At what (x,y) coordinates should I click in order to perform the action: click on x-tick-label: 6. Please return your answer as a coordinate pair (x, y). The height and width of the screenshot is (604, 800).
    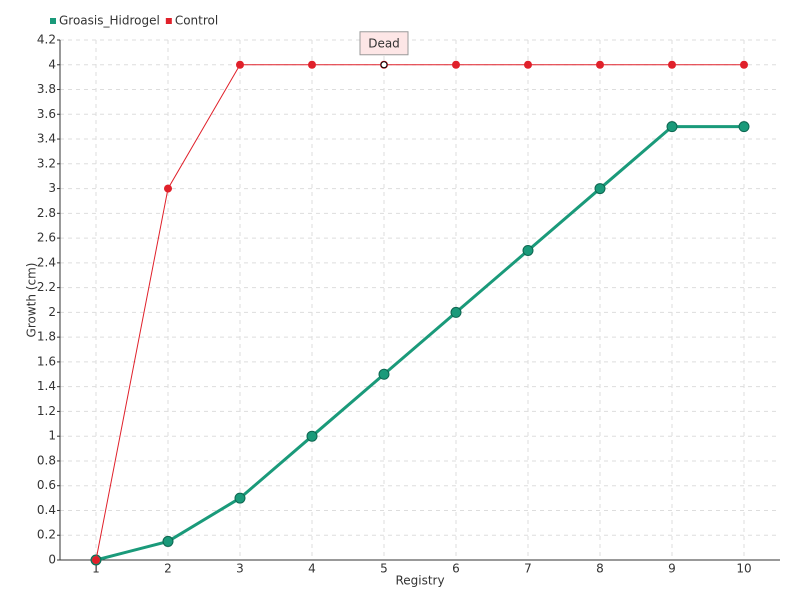
    Looking at the image, I should click on (456, 569).